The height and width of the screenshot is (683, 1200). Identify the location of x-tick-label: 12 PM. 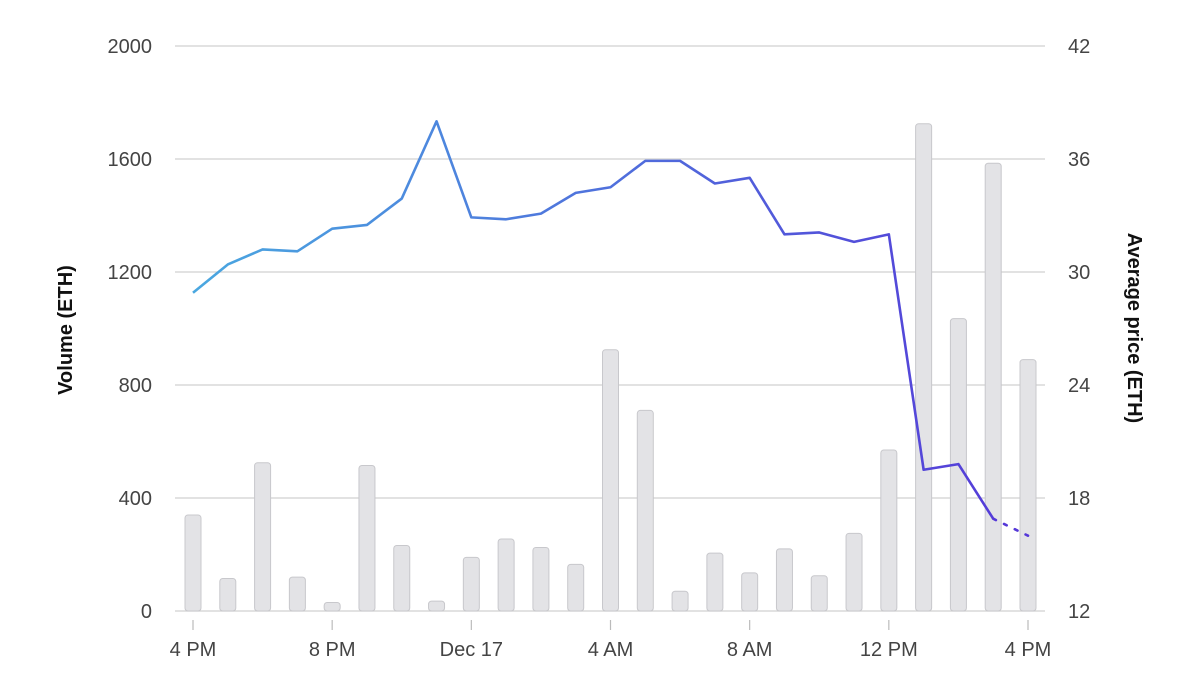
(889, 650).